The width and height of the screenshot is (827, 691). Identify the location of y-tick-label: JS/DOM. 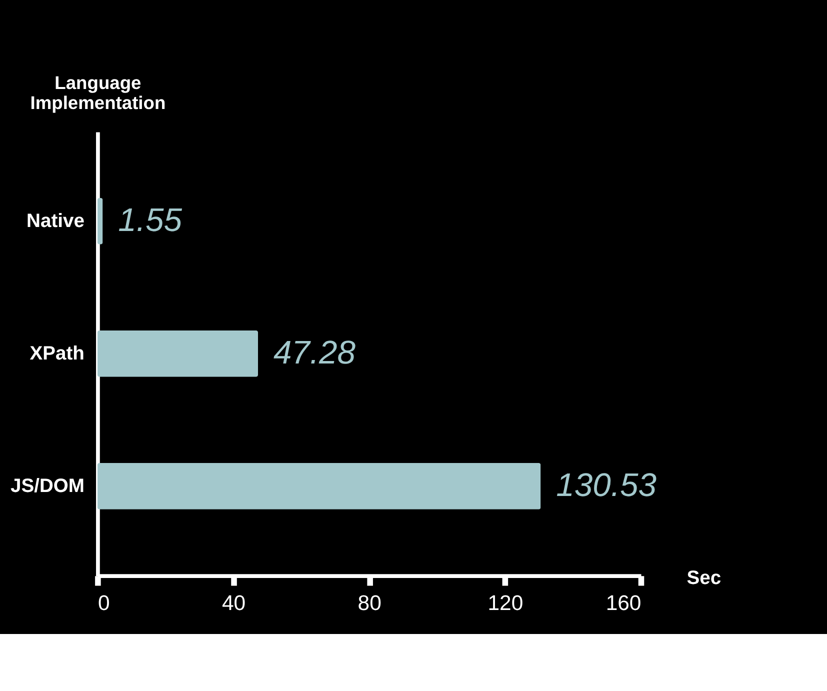
(47, 486).